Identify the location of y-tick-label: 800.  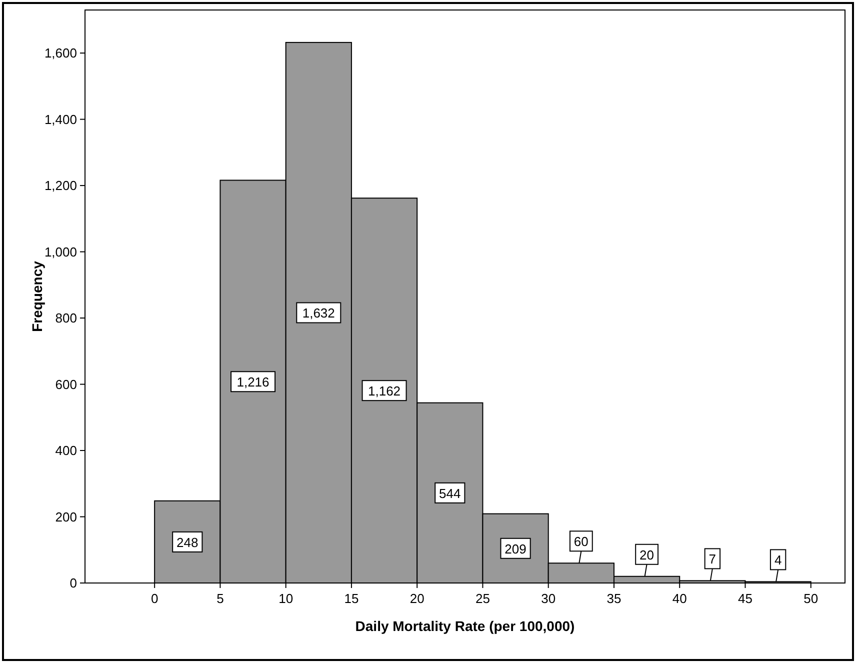
(66, 318).